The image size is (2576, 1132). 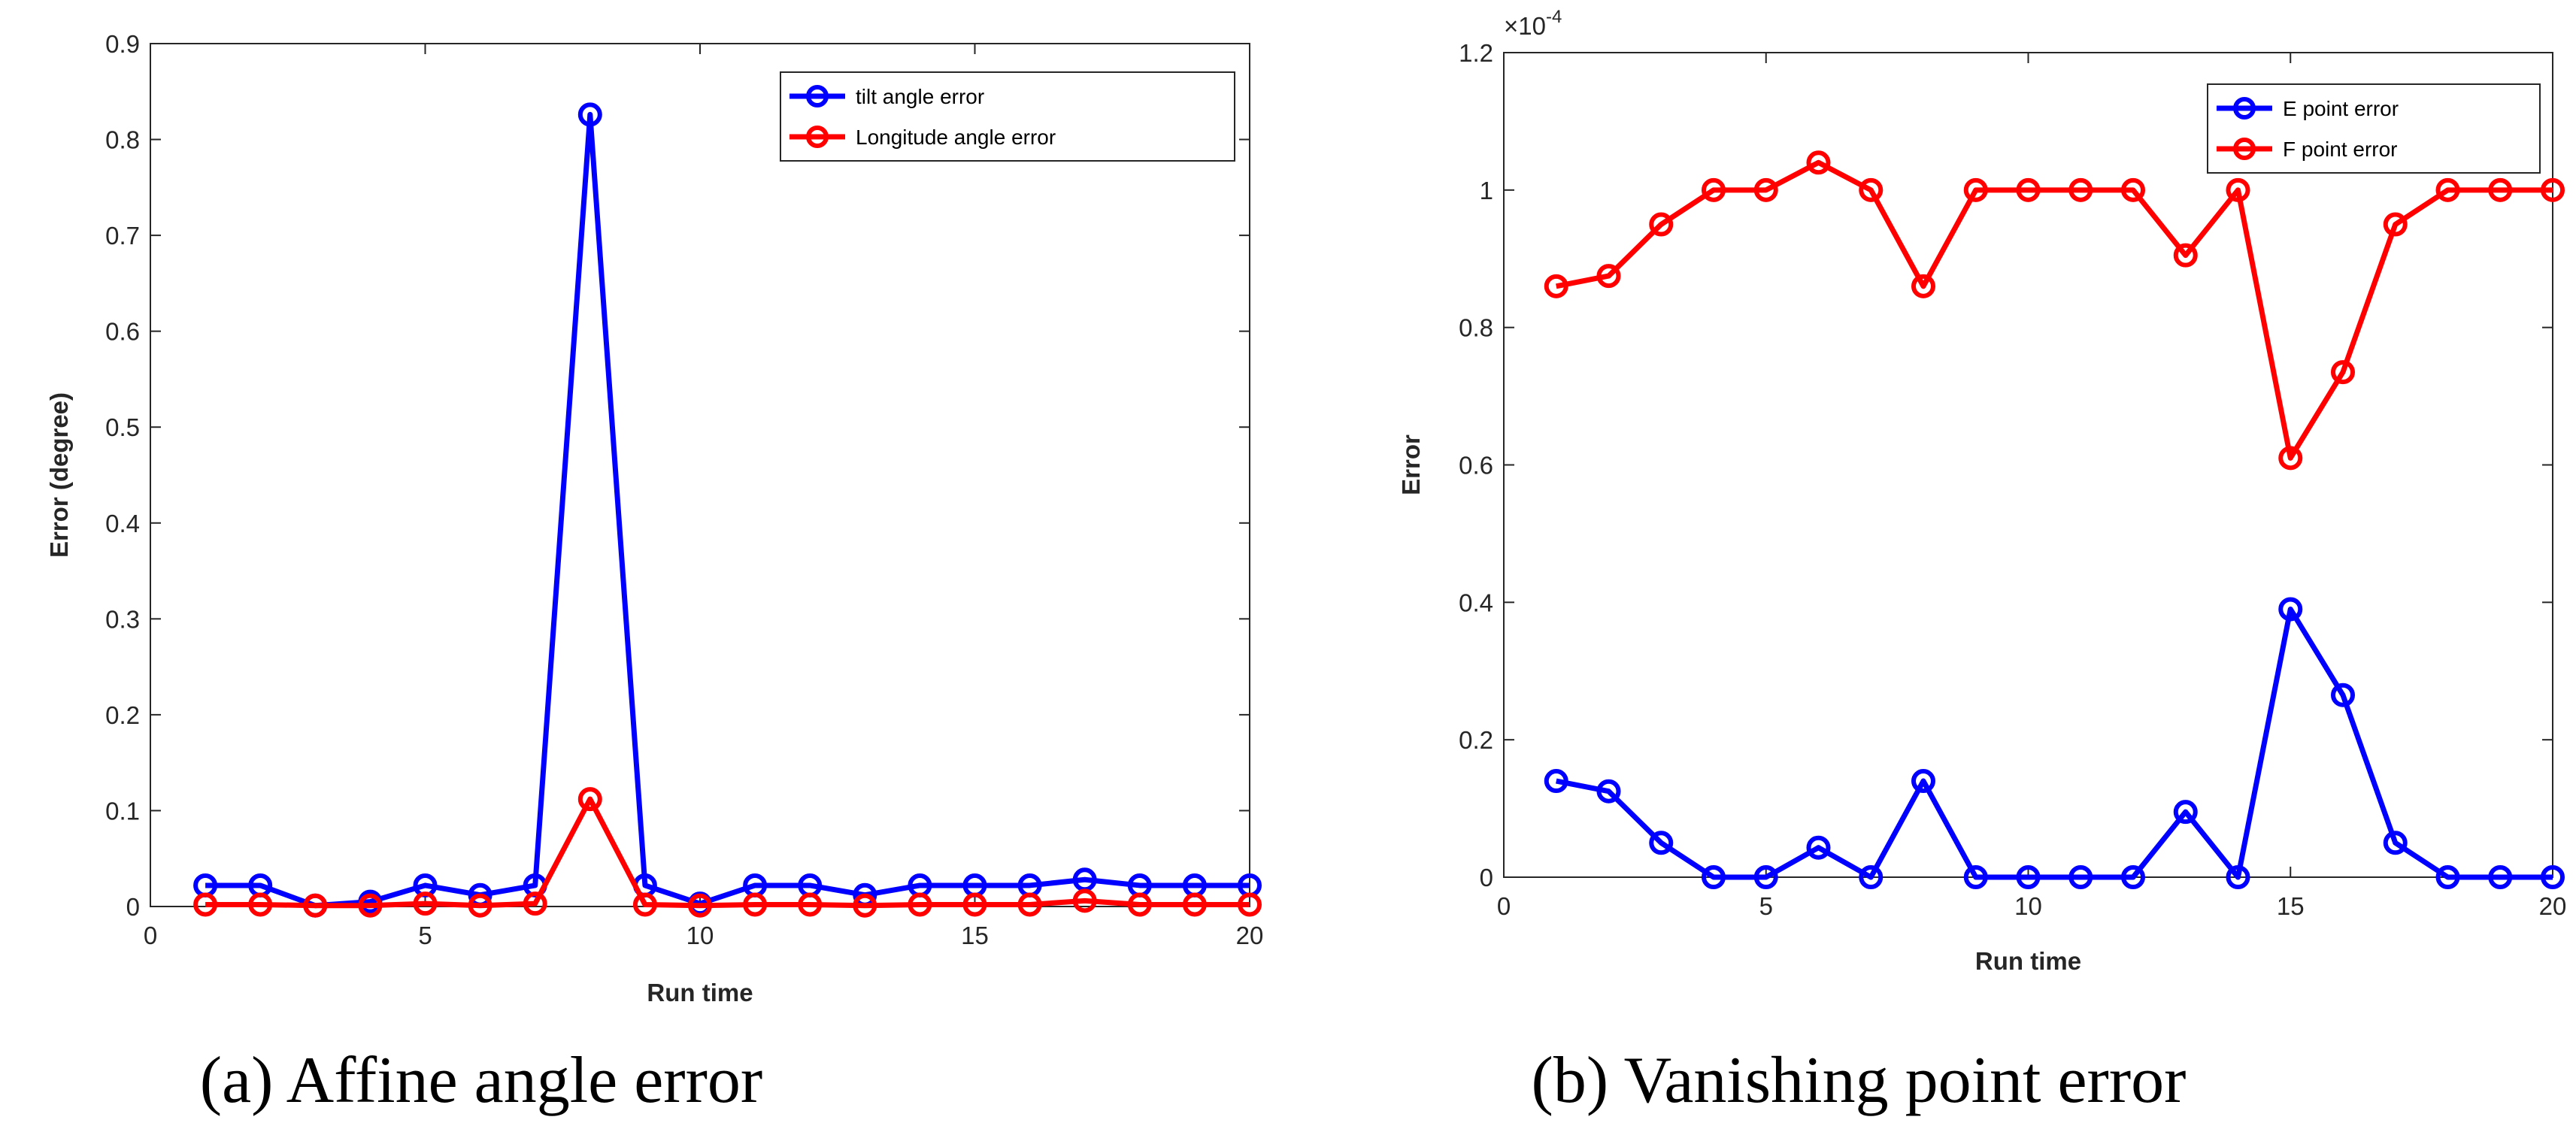 What do you see at coordinates (122, 619) in the screenshot?
I see `y-tick-label: 0.3` at bounding box center [122, 619].